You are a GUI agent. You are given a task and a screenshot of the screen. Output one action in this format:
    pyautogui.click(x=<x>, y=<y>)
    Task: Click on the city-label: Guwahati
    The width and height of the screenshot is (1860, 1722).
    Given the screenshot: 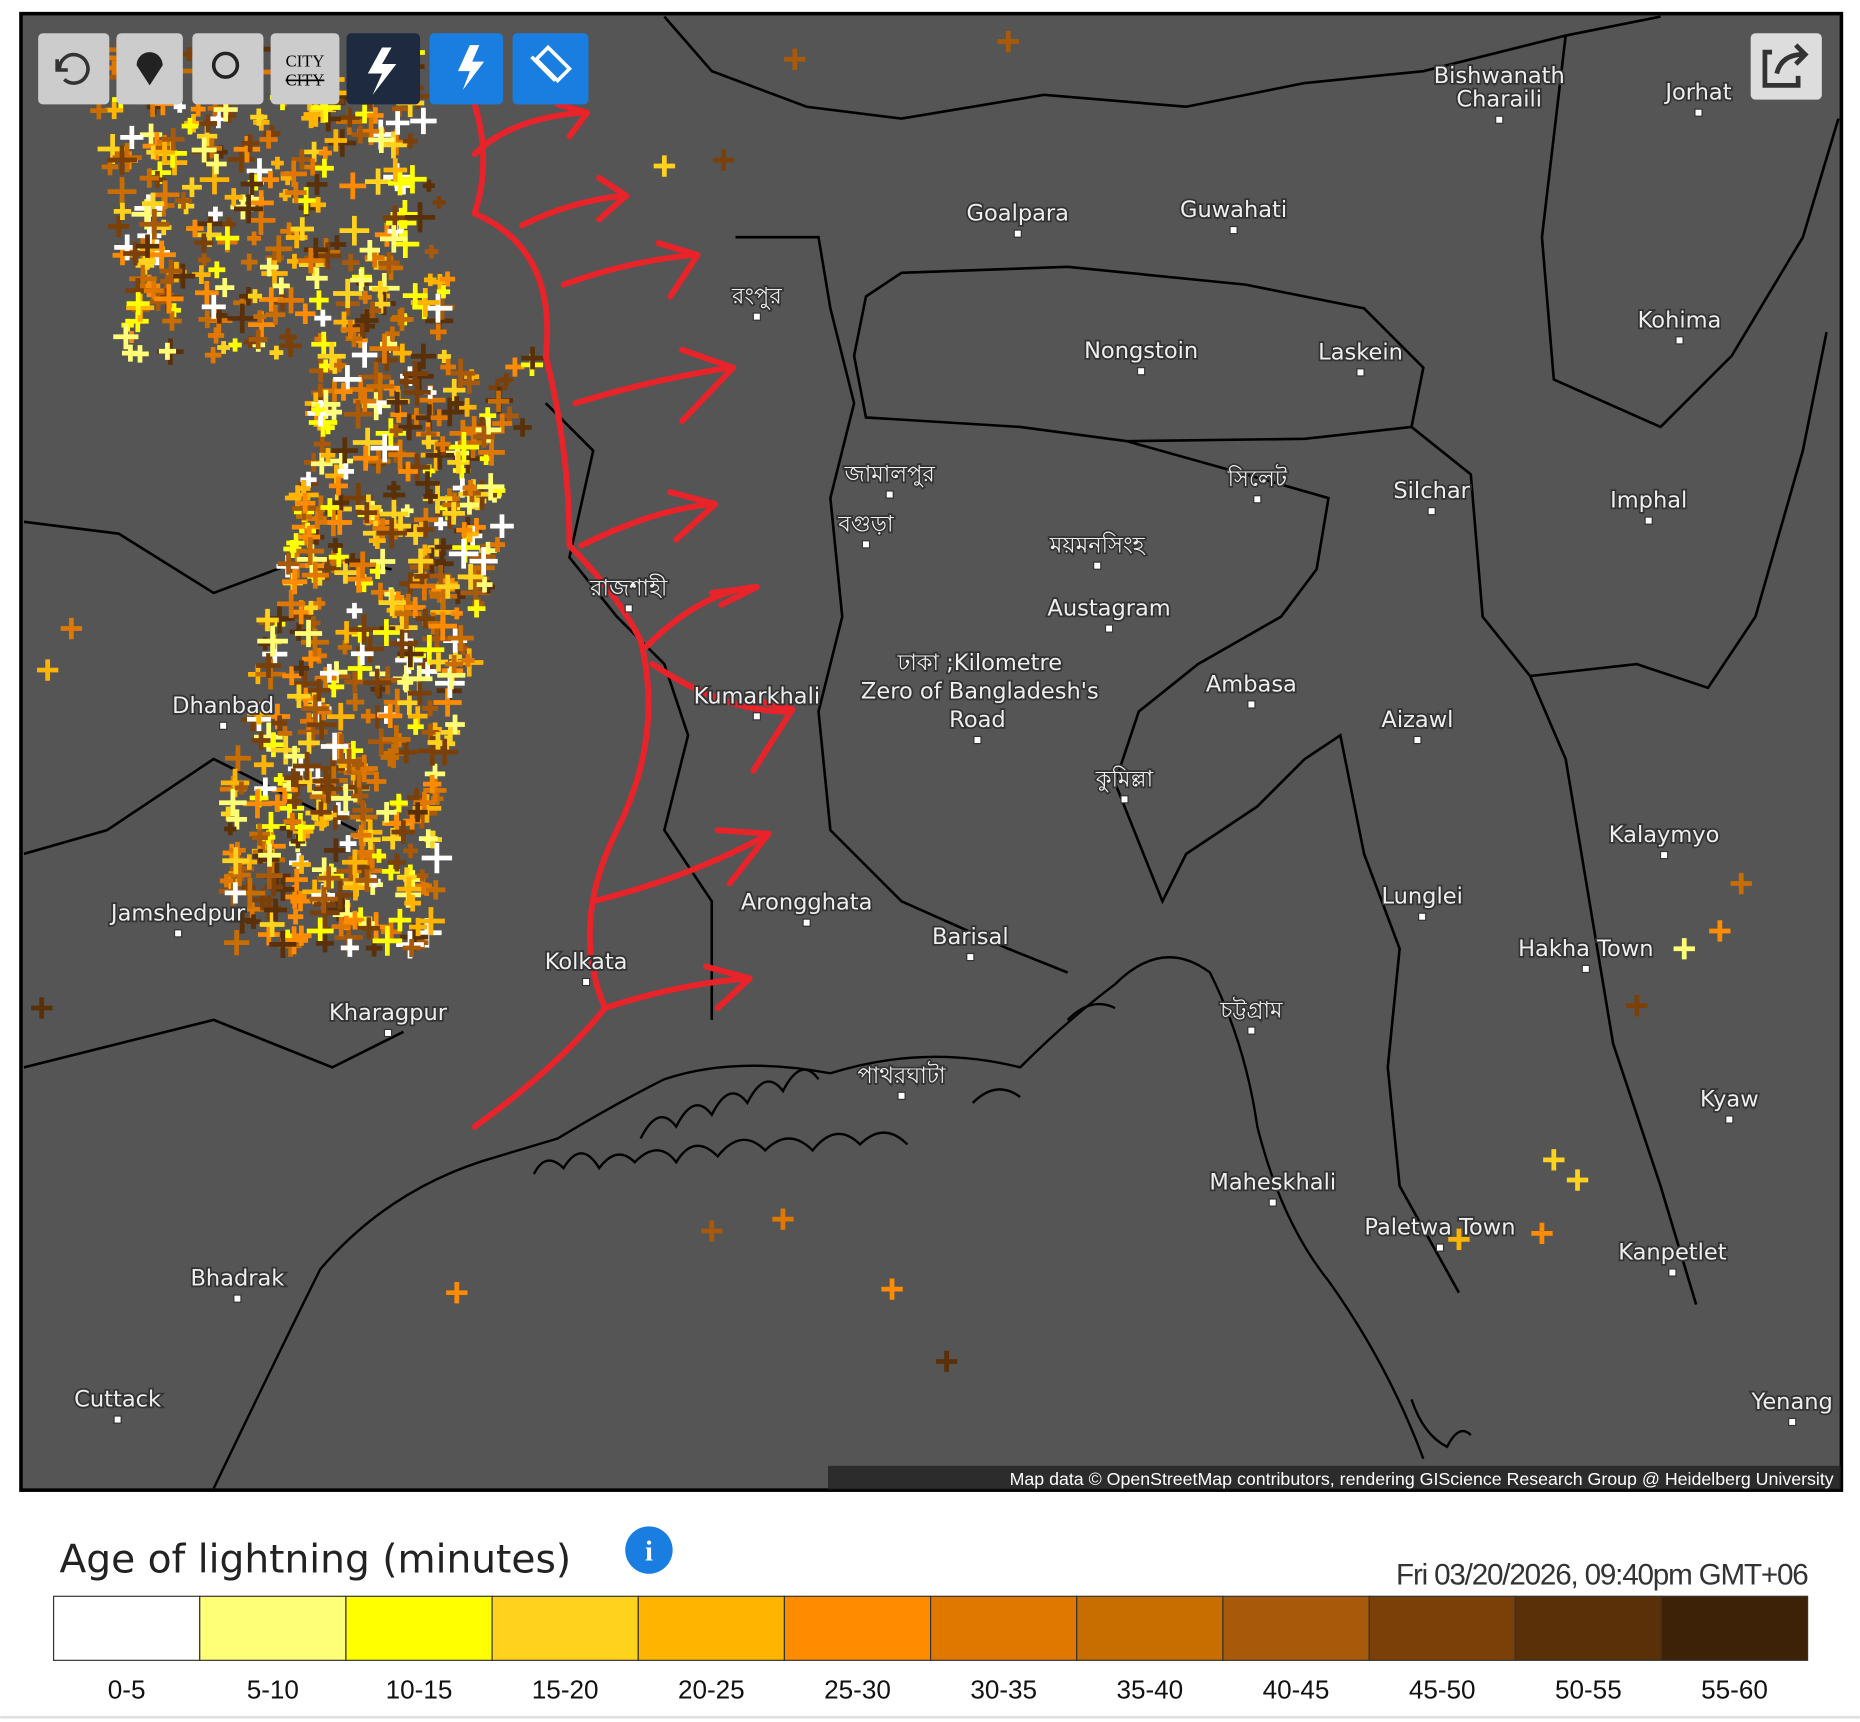 What is the action you would take?
    pyautogui.click(x=1233, y=210)
    